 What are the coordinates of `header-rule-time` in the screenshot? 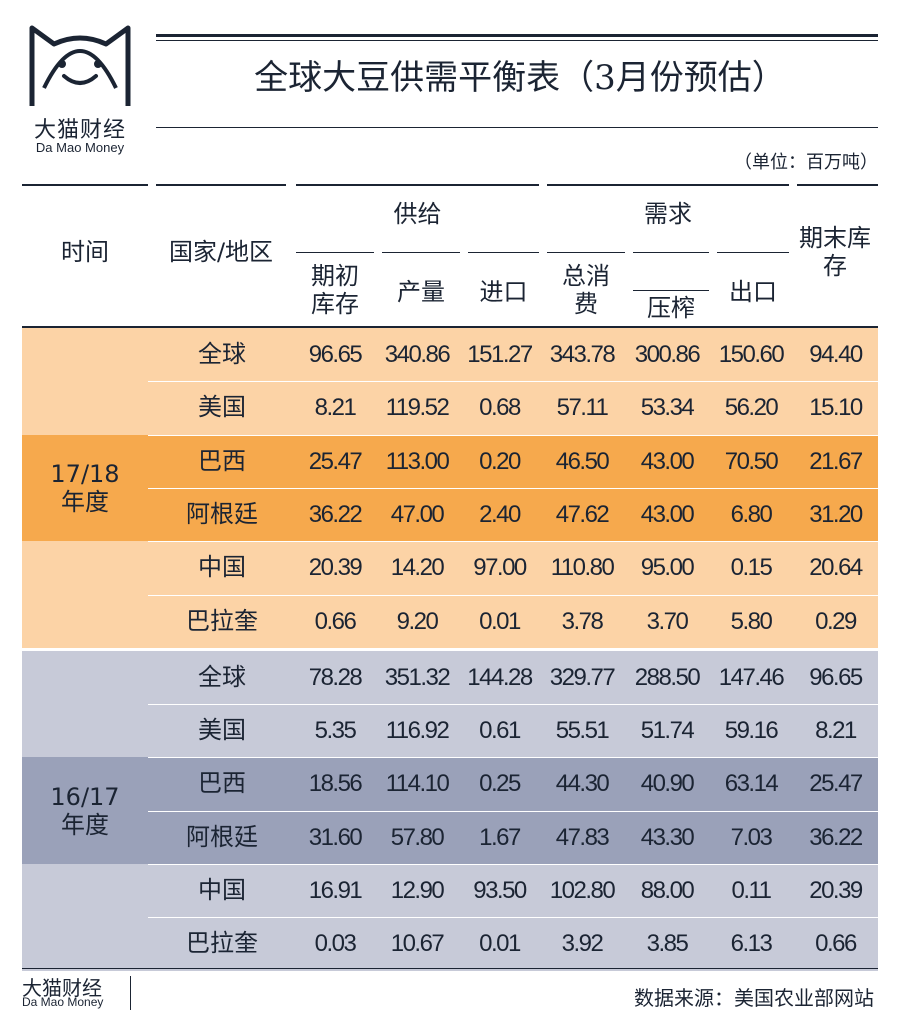 It's located at (85, 185).